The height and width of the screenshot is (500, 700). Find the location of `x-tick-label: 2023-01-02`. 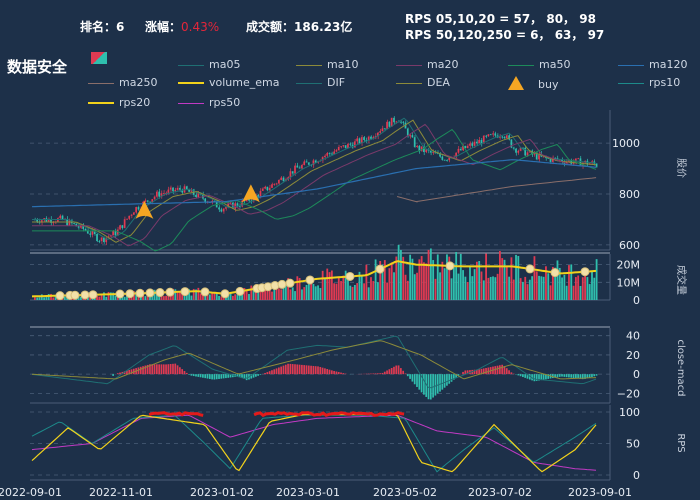

x-tick-label: 2023-01-02 is located at coordinates (222, 492).